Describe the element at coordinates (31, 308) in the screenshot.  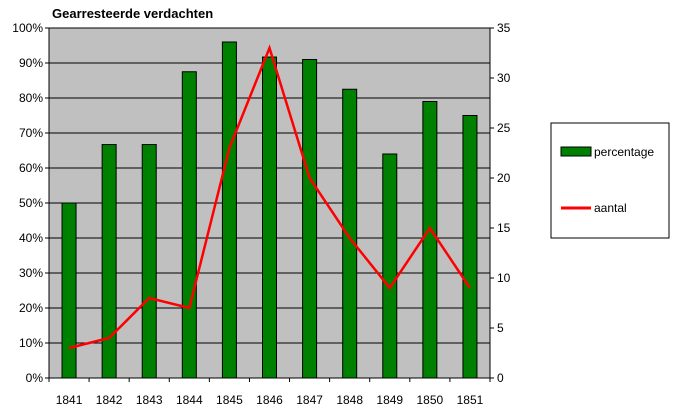
I see `y-left-tick-label: 20%` at that location.